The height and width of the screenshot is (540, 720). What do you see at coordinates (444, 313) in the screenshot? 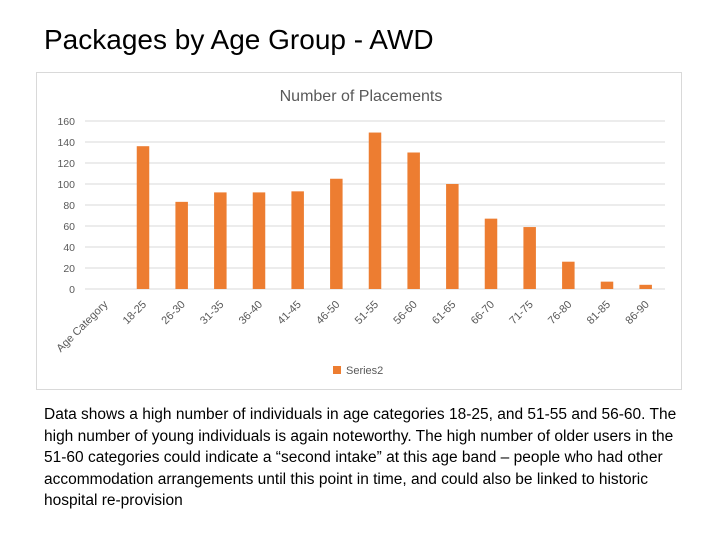
I see `x-tick-label: 61-65` at bounding box center [444, 313].